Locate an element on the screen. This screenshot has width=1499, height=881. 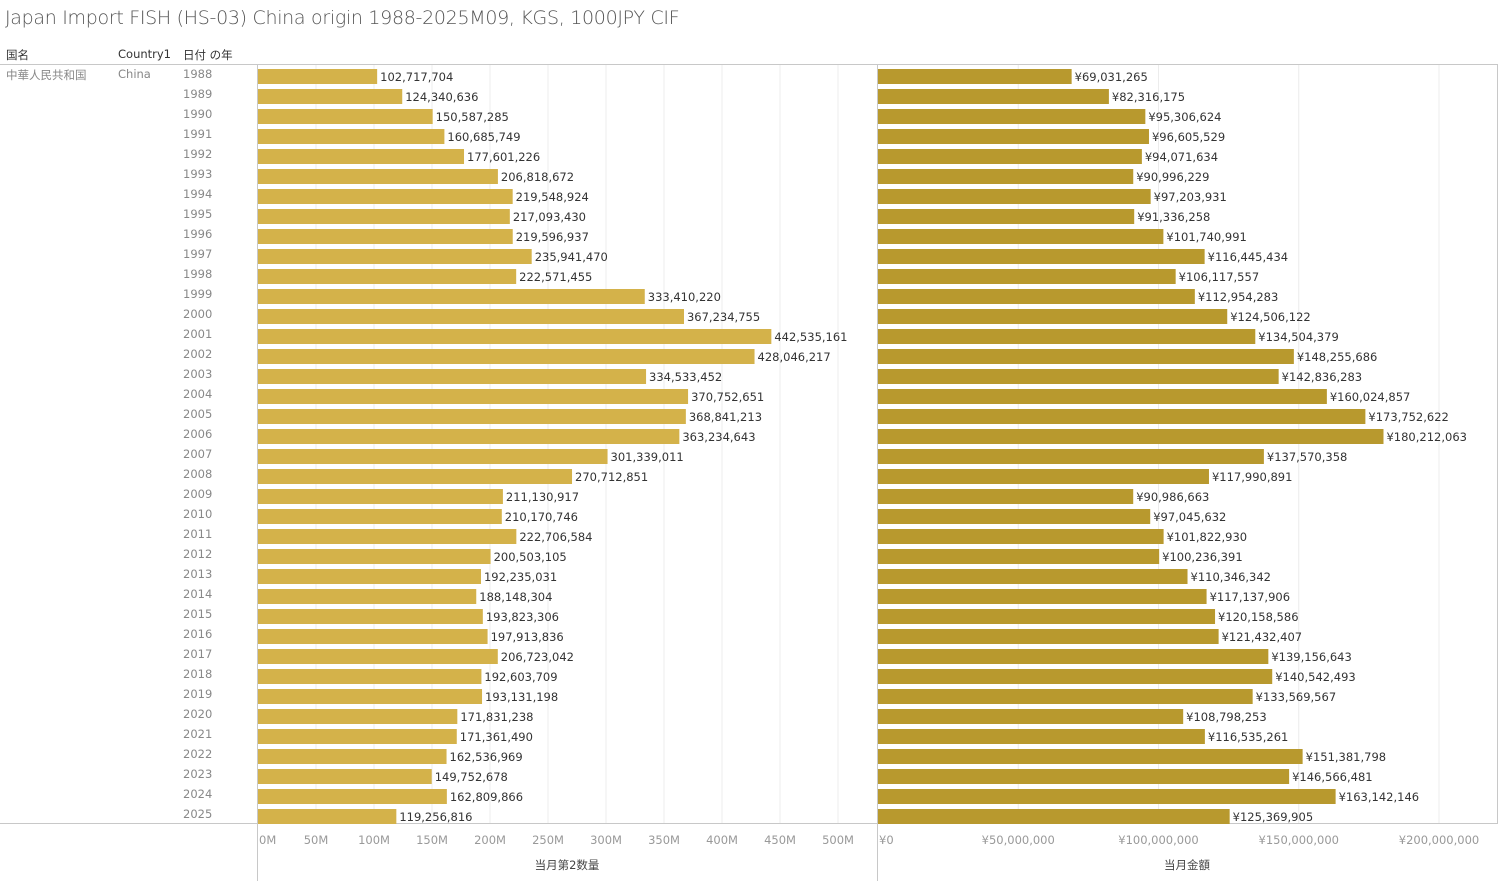
value-value-label: ¥94,071,634 is located at coordinates (1181, 157).